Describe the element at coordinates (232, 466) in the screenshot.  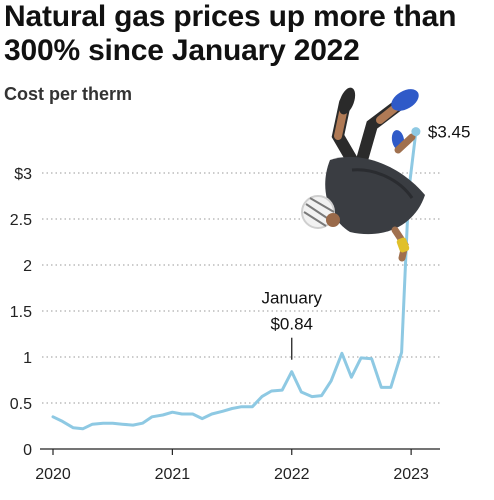
I see `x-axis: 2020 2021 2022 2023` at that location.